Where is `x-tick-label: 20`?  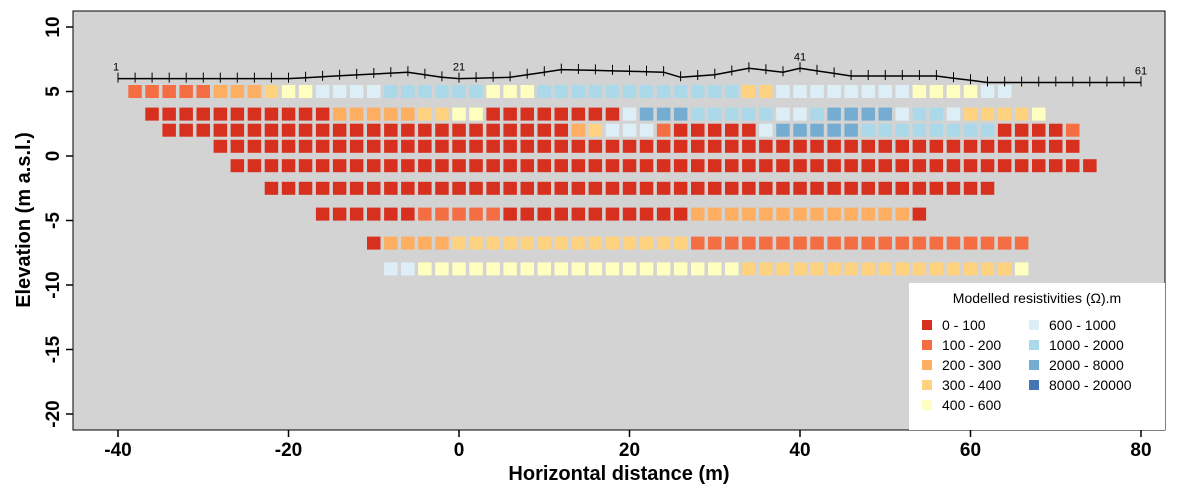 x-tick-label: 20 is located at coordinates (629, 450).